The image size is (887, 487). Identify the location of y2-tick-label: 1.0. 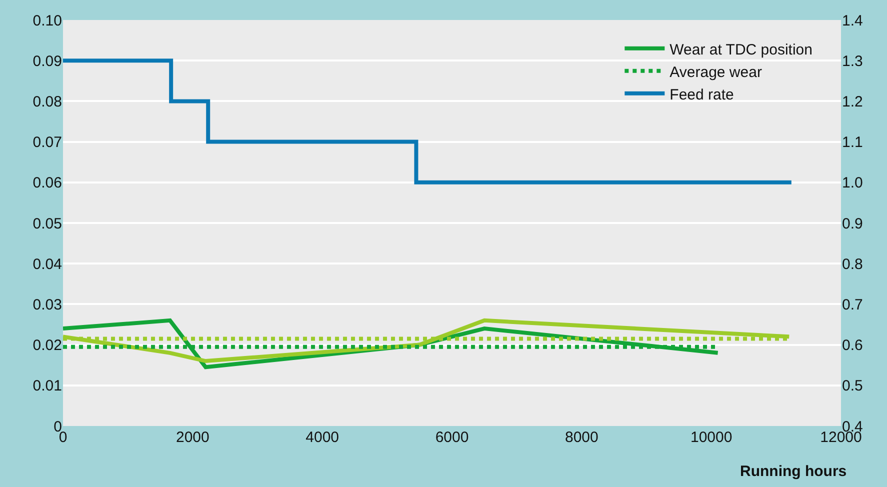
(852, 183).